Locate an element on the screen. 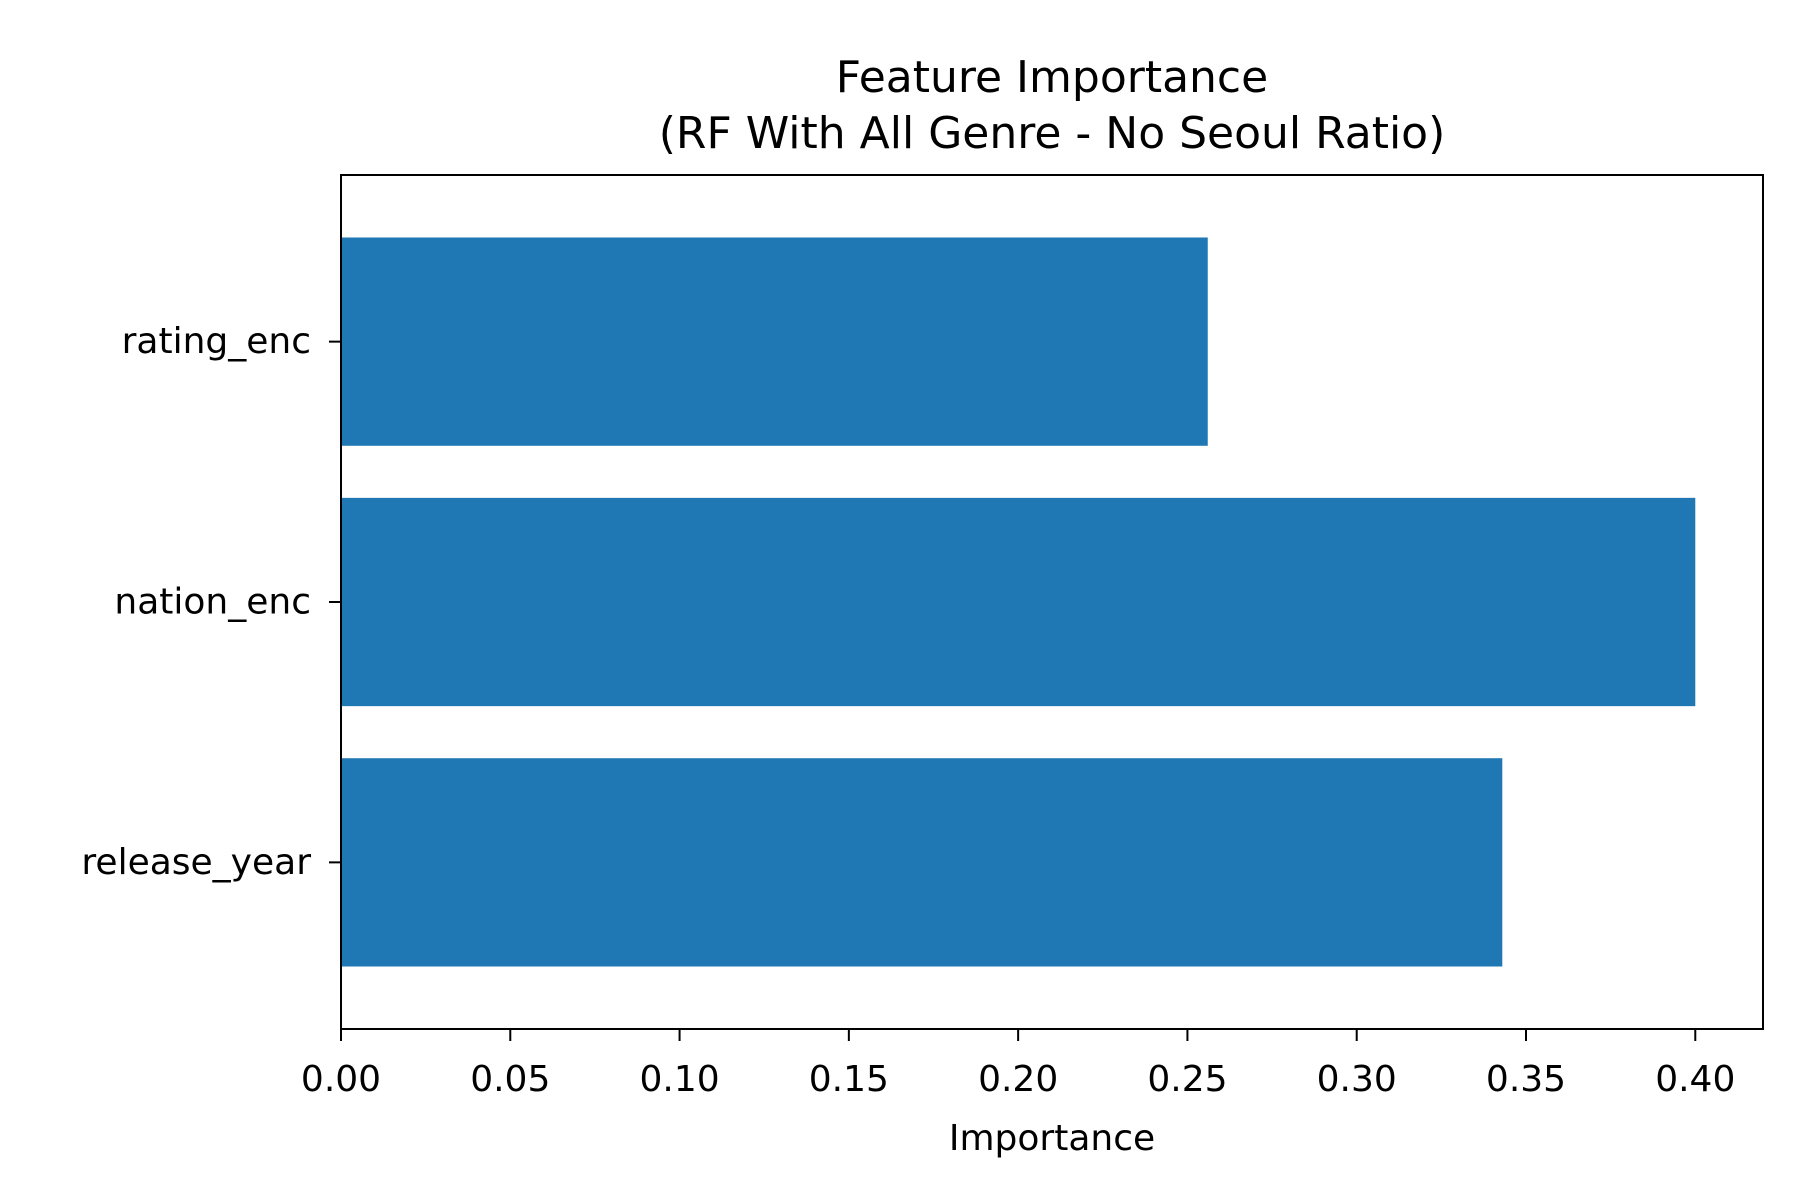 This screenshot has width=1800, height=1204. y-axis: rating_enc nation_enc release_year is located at coordinates (211, 602).